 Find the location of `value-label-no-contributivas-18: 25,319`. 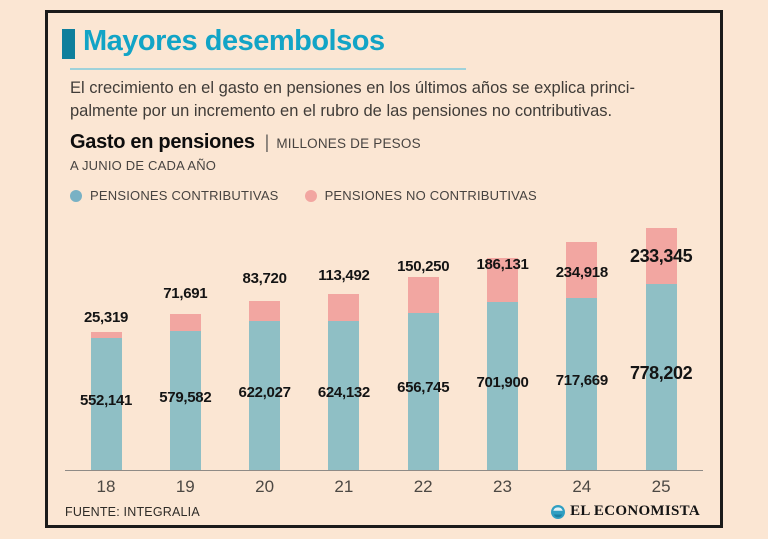

value-label-no-contributivas-18: 25,319 is located at coordinates (106, 317).